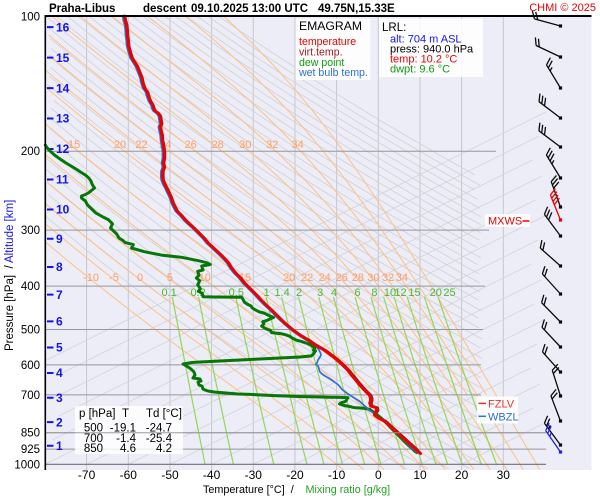 Image resolution: width=600 pixels, height=500 pixels. I want to click on svg-text: 1000, so click(27, 465).